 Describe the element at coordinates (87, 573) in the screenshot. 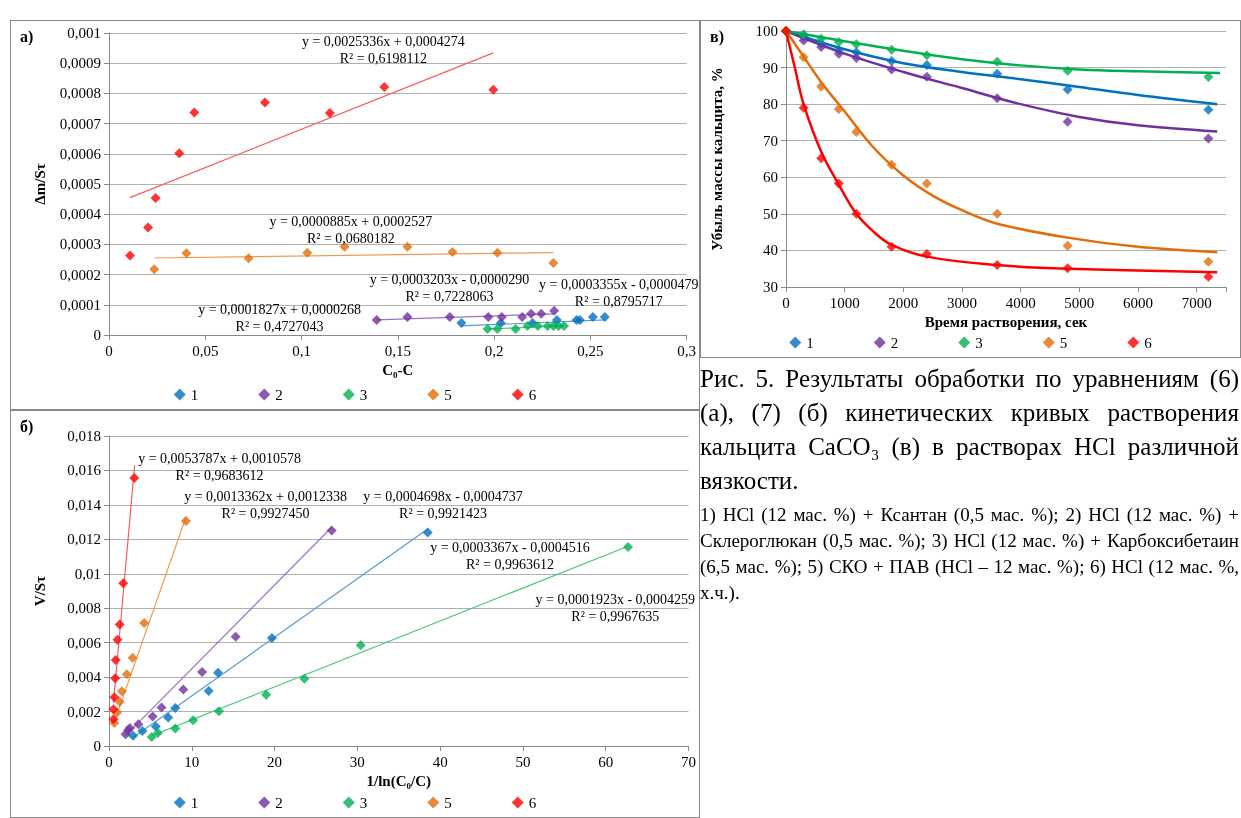

I see `y-tick-label: 0,01` at that location.